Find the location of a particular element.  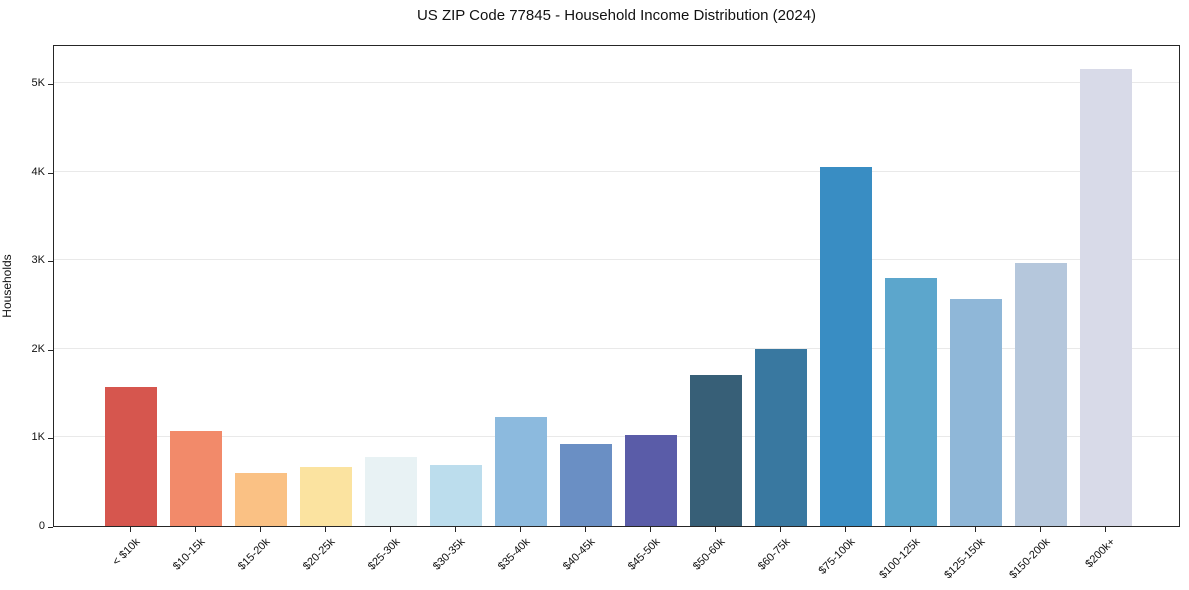

bar-35-40k is located at coordinates (521, 471).